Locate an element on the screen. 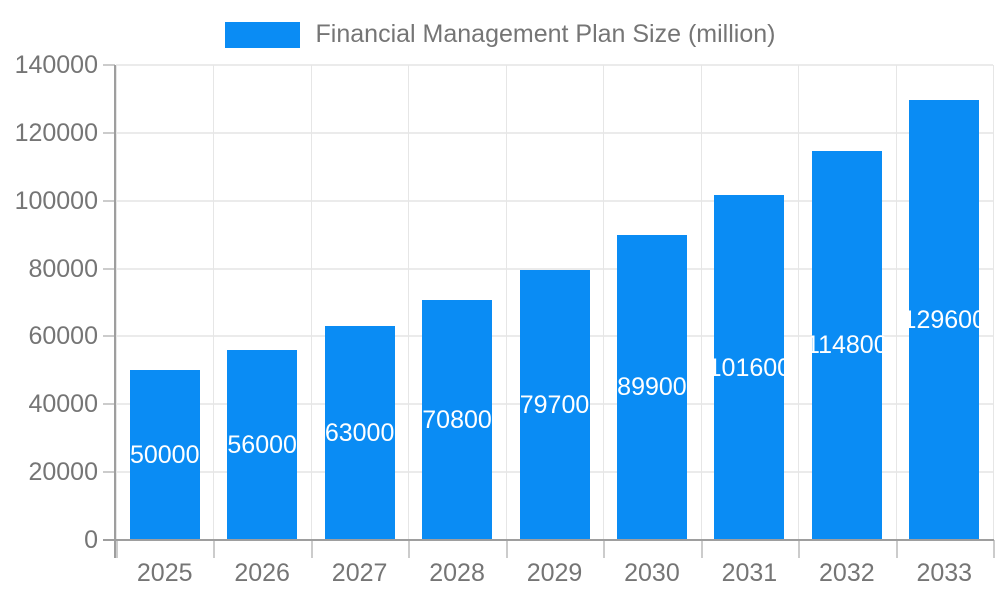  y-axis-tick-label: 100000 is located at coordinates (56, 200).